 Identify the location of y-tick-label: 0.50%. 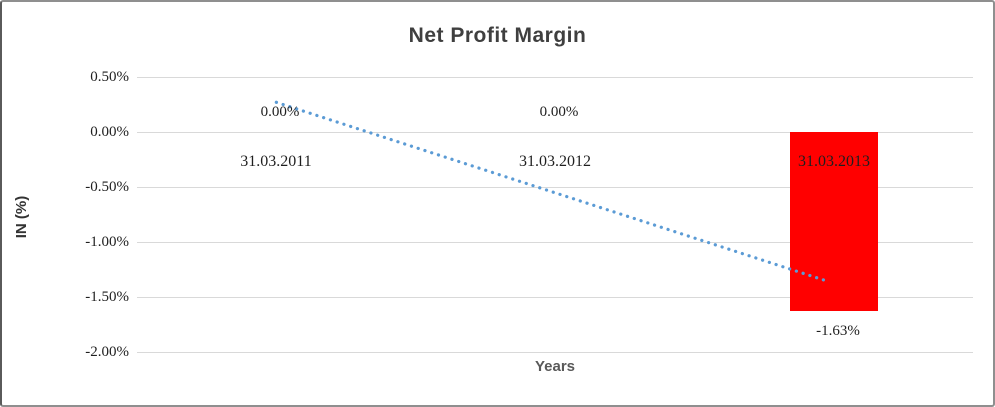
(109, 77).